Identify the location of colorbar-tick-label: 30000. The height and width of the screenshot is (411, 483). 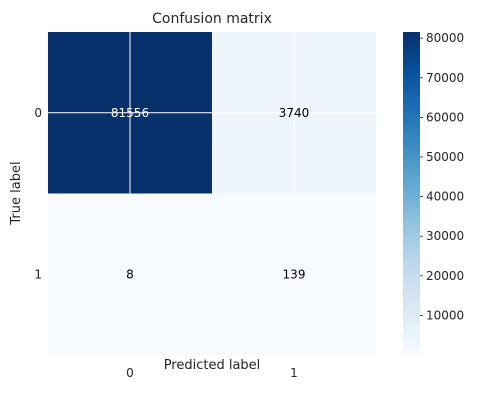
(445, 236).